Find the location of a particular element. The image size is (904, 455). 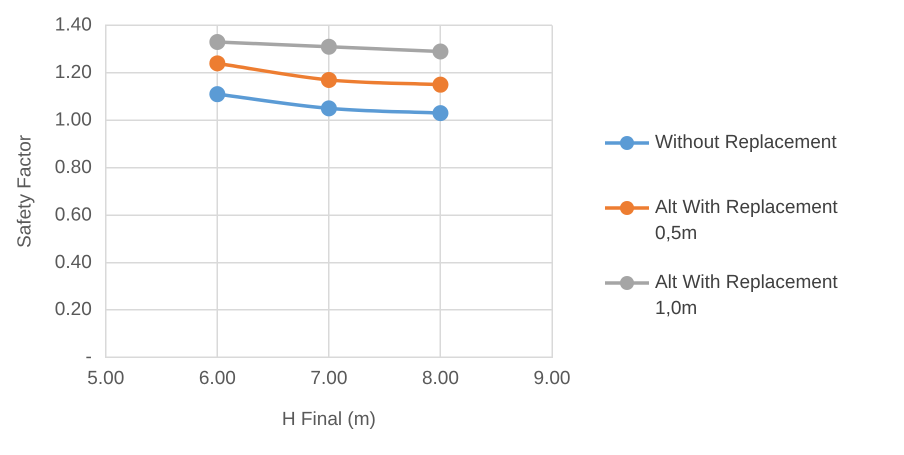

legend-label: Without Replacement is located at coordinates (746, 143).